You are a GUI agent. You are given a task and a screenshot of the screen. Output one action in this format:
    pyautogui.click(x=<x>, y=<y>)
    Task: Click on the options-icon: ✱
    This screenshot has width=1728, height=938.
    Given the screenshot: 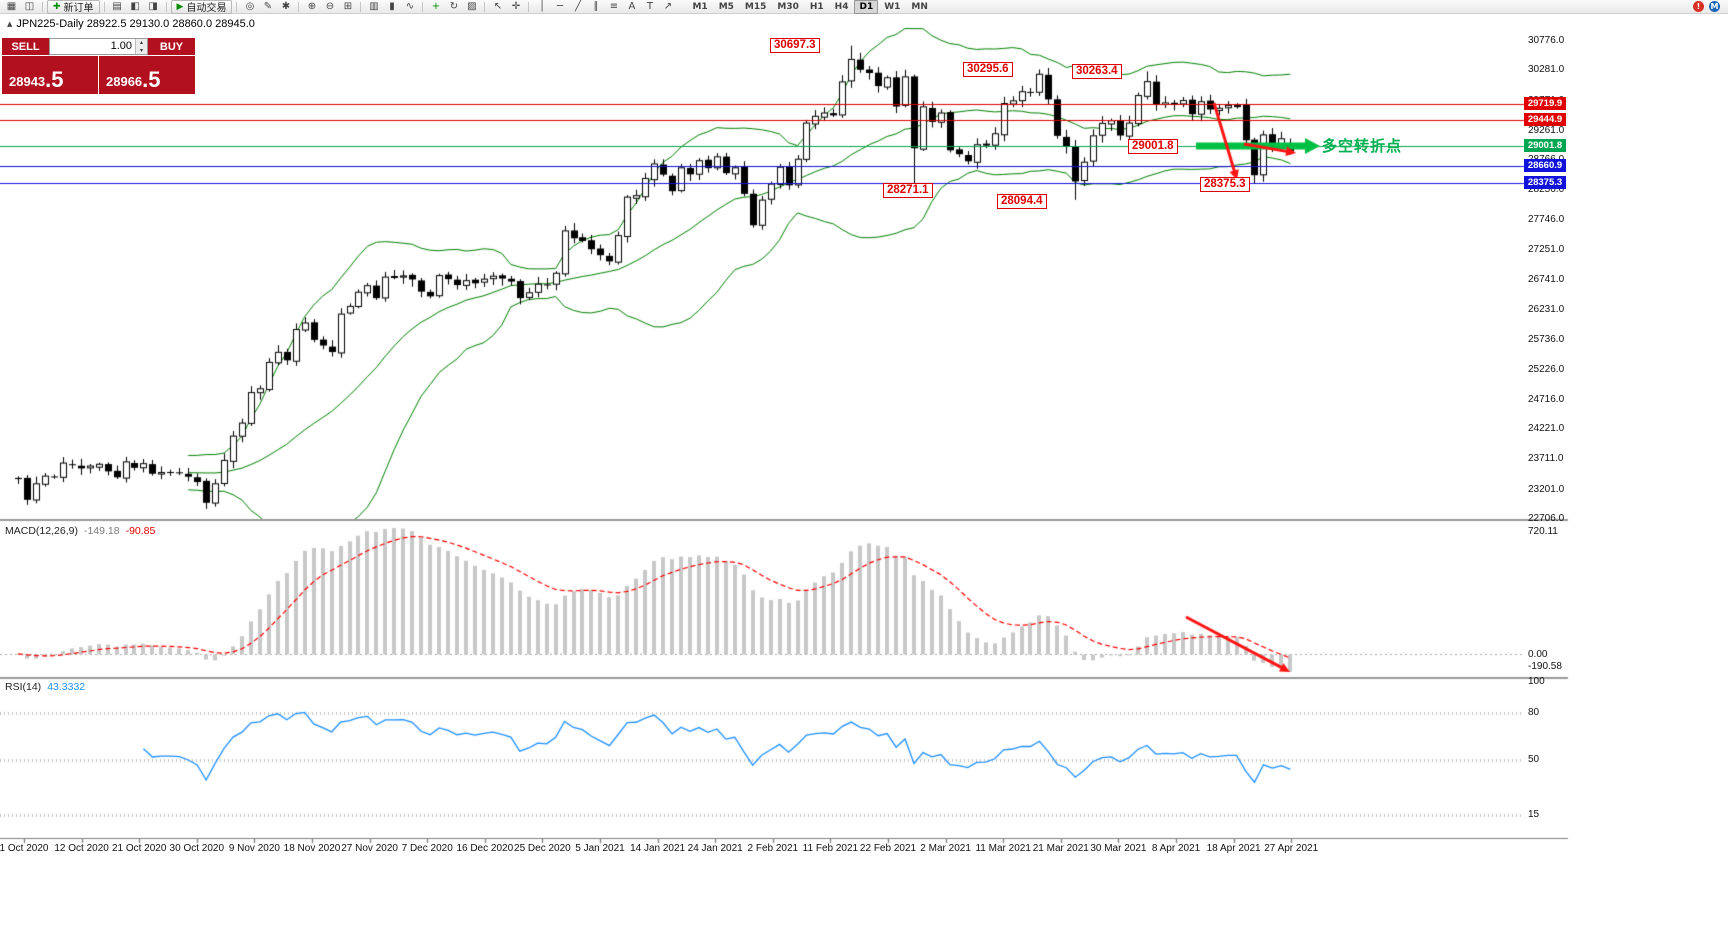 What is the action you would take?
    pyautogui.click(x=286, y=6)
    